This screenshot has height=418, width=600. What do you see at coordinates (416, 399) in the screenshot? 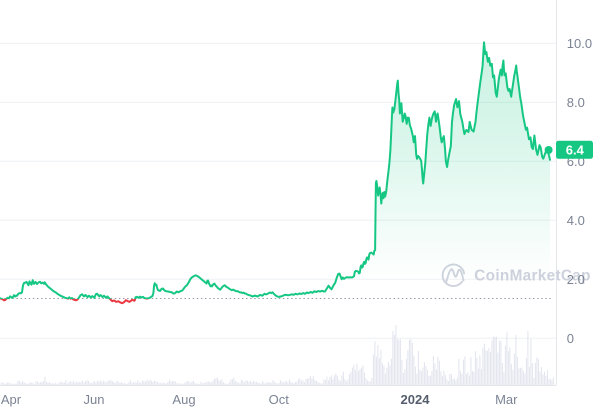
I see `svg-text: 2024` at bounding box center [416, 399].